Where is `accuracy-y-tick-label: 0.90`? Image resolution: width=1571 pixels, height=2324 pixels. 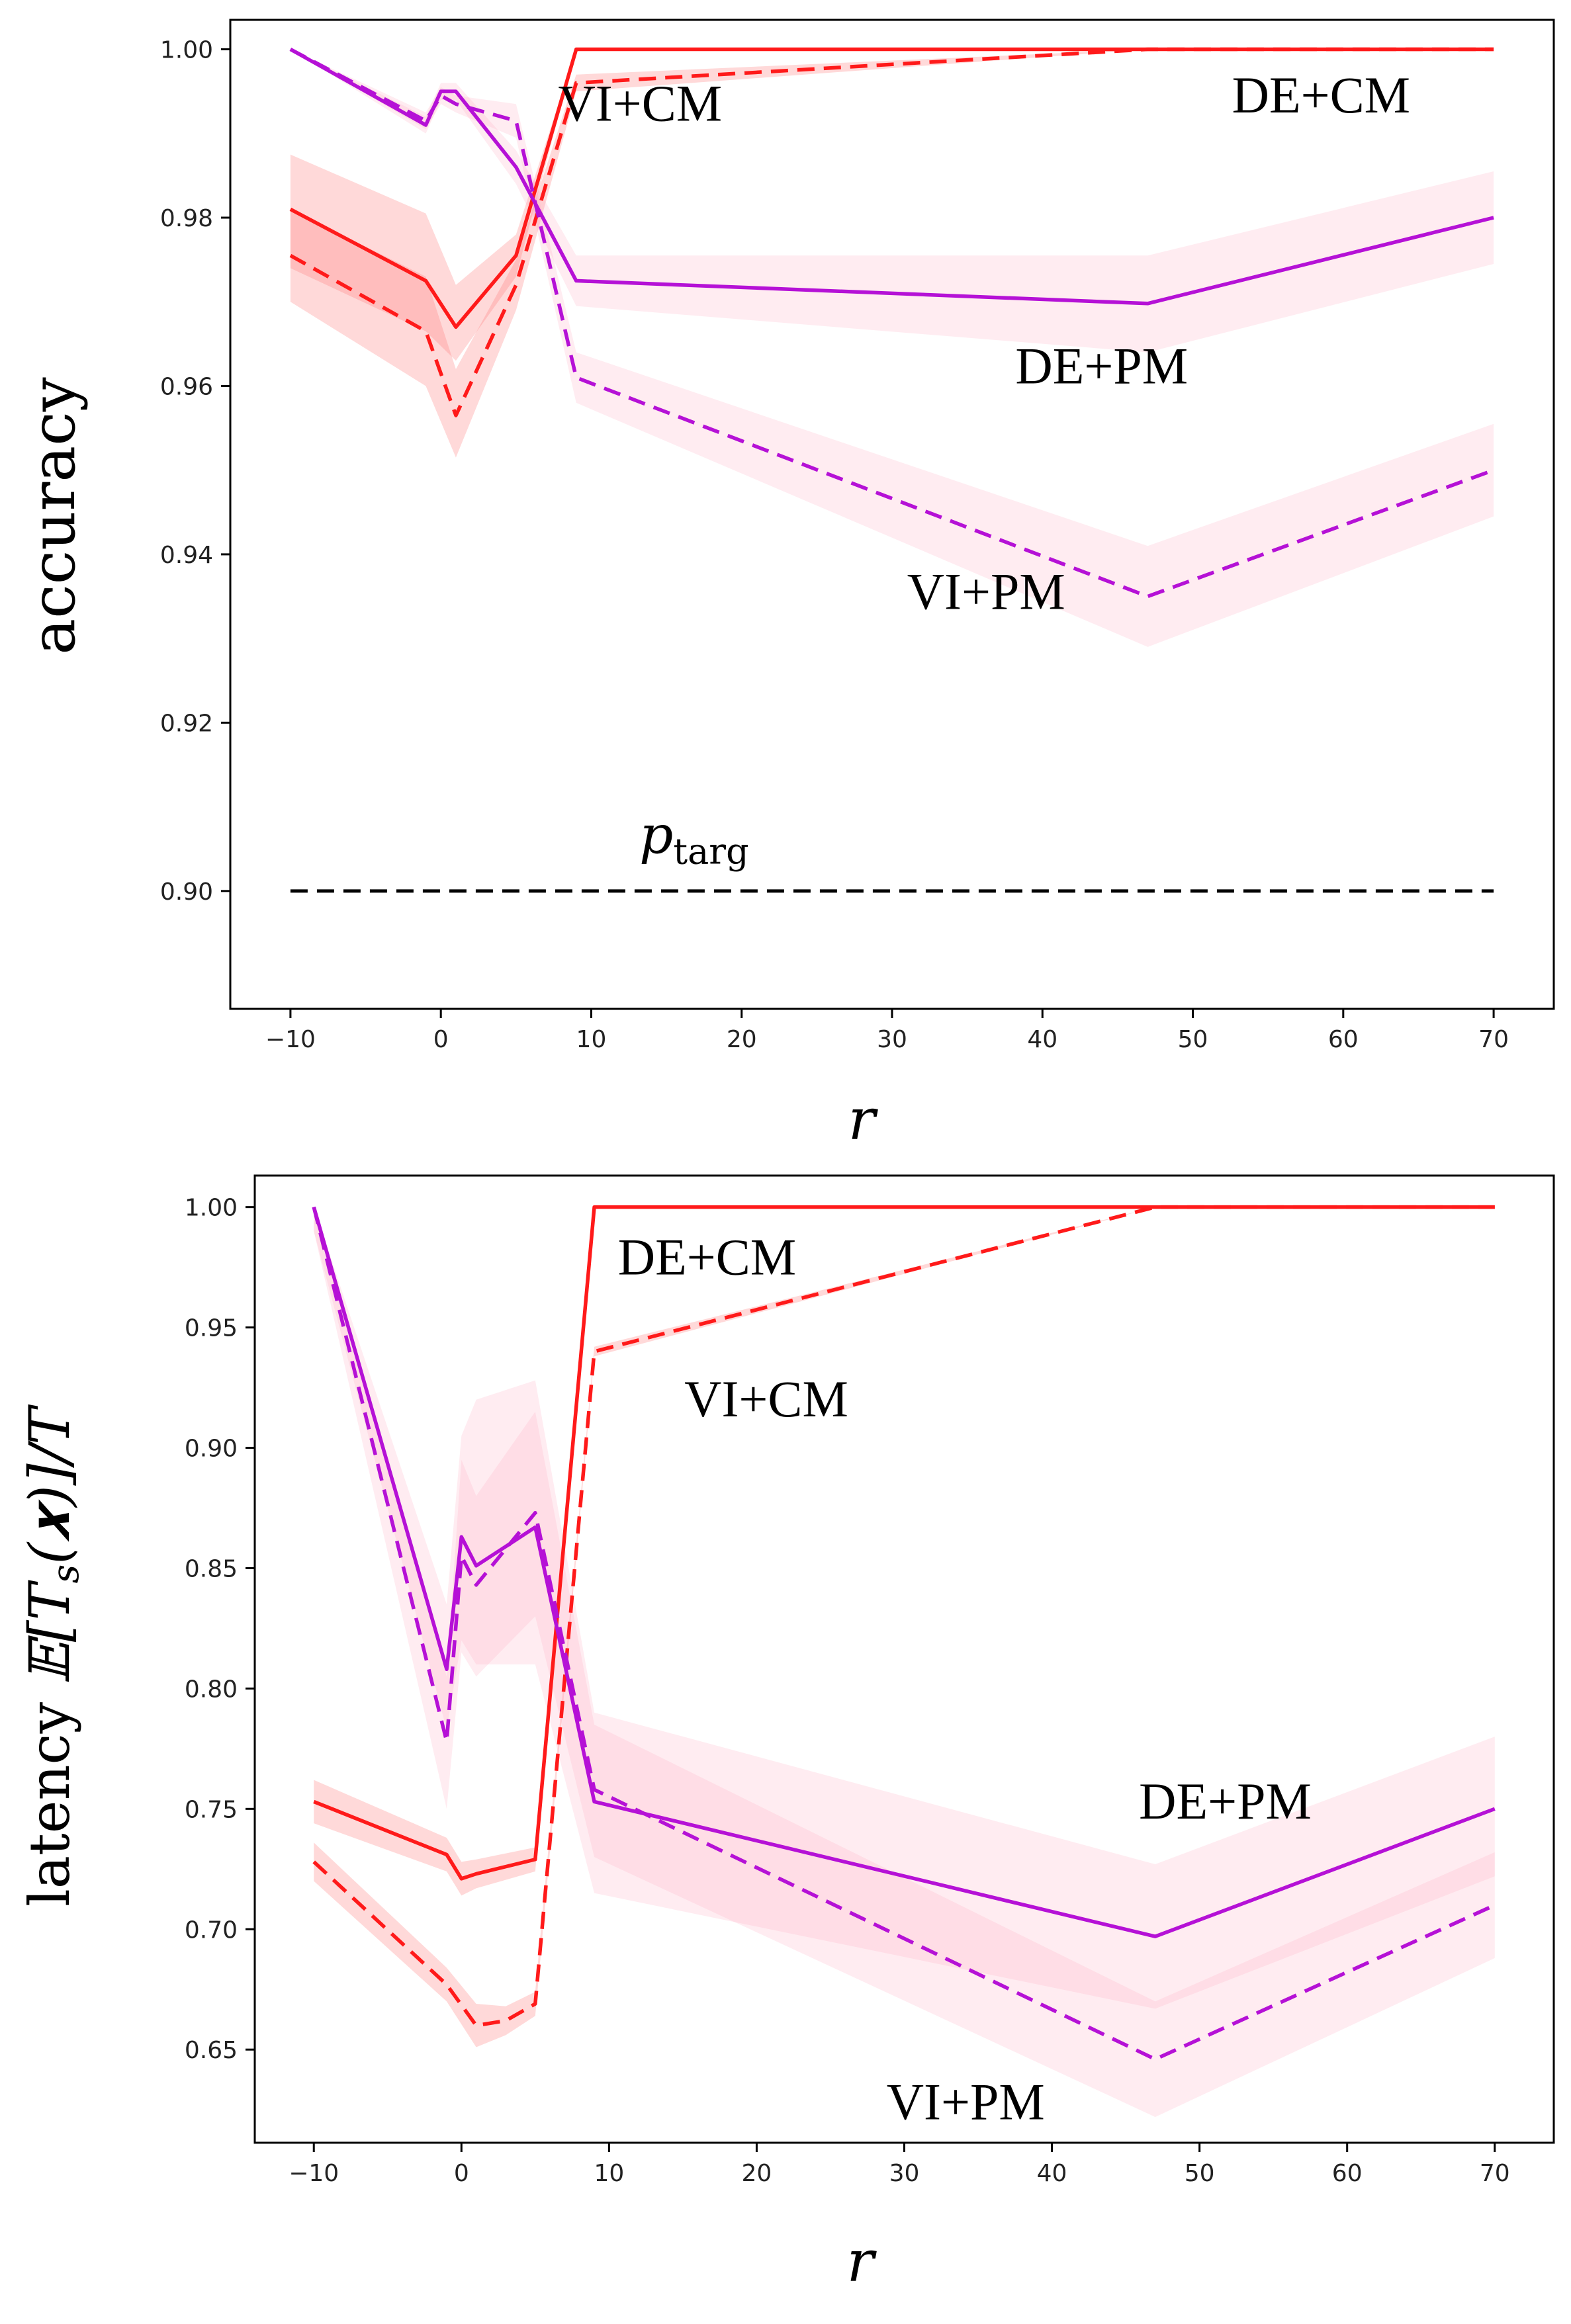
accuracy-y-tick-label: 0.90 is located at coordinates (187, 892).